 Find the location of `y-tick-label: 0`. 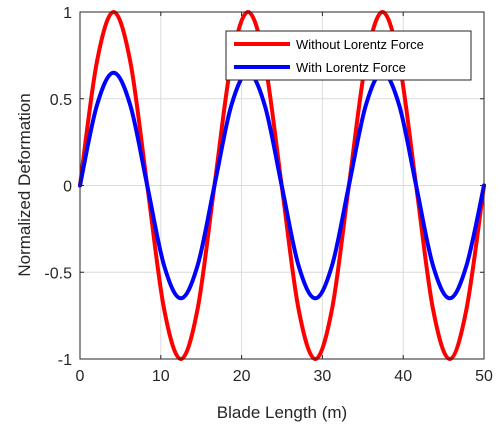

y-tick-label: 0 is located at coordinates (67, 187).